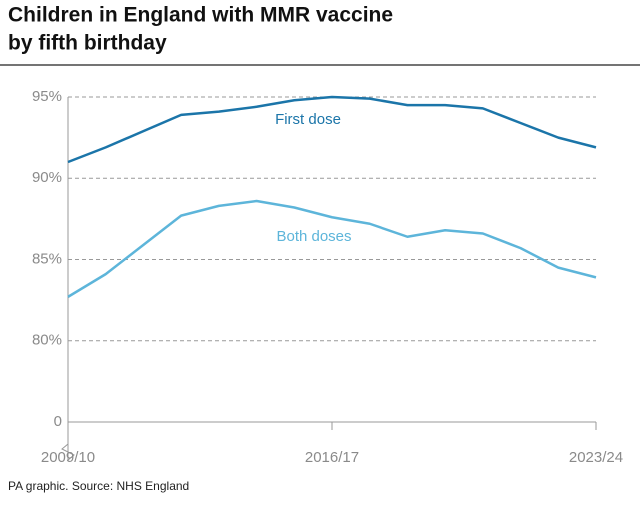 This screenshot has width=640, height=505. What do you see at coordinates (200, 15) in the screenshot?
I see `chart-title: Children in England with MMR vaccine` at bounding box center [200, 15].